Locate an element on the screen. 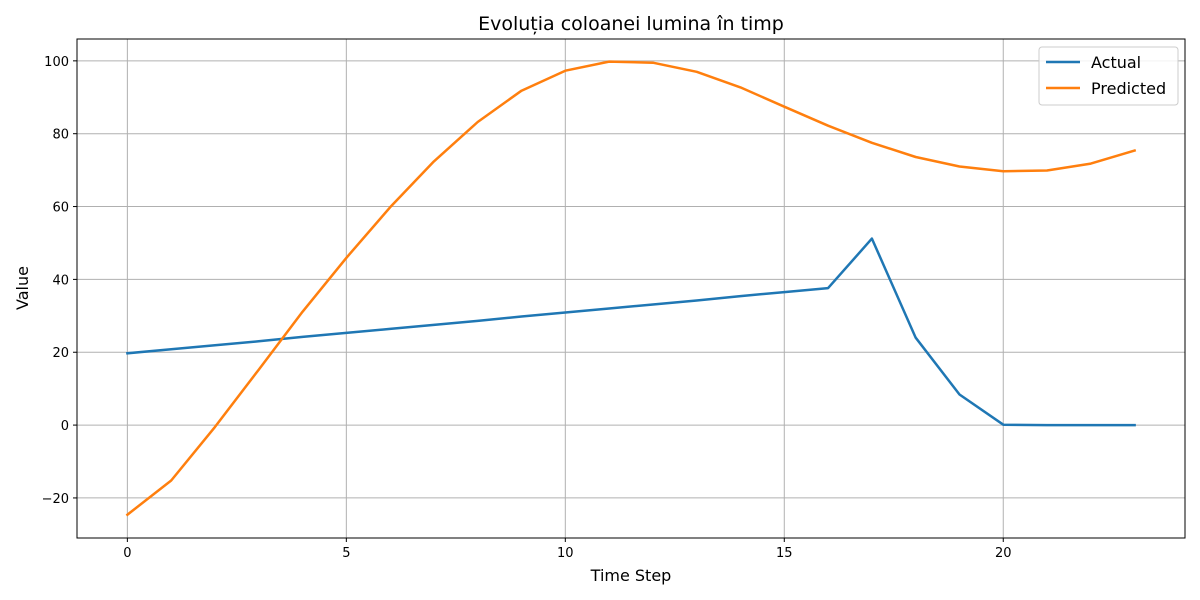 Image resolution: width=1200 pixels, height=600 pixels. x-axis-title: Time Step is located at coordinates (631, 575).